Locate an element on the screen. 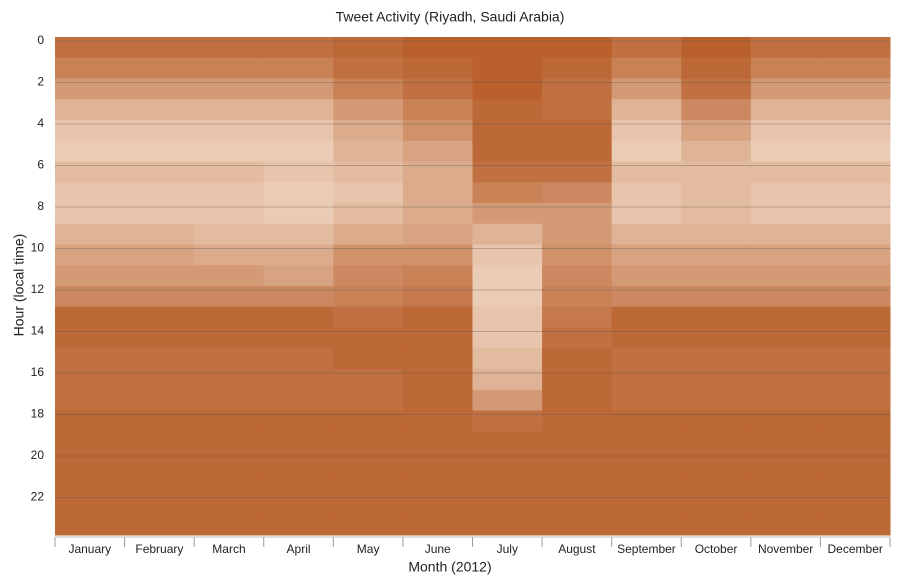  y-tick-label: 16 is located at coordinates (38, 372).